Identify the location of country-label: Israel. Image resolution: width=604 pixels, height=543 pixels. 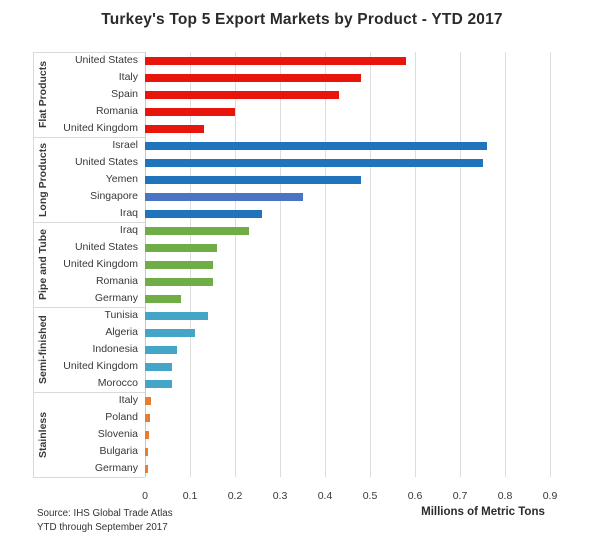
(125, 145).